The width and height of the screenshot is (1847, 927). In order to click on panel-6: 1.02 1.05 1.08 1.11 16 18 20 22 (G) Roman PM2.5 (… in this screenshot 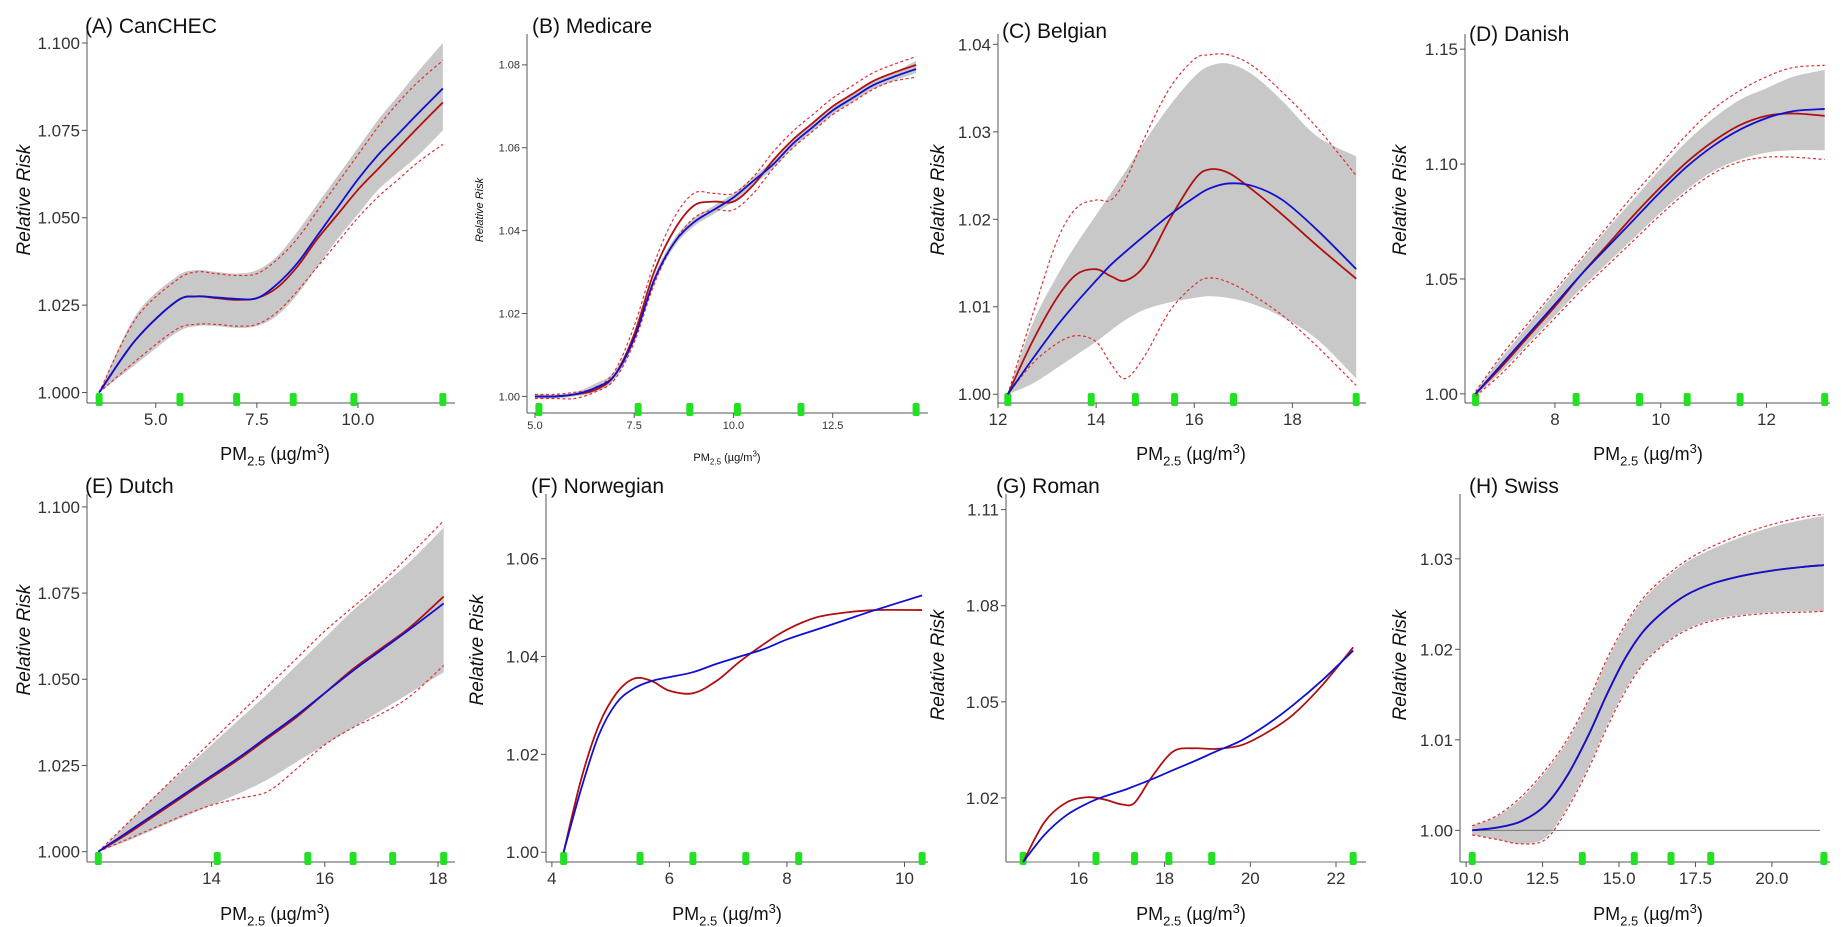, I will do `click(1147, 701)`.